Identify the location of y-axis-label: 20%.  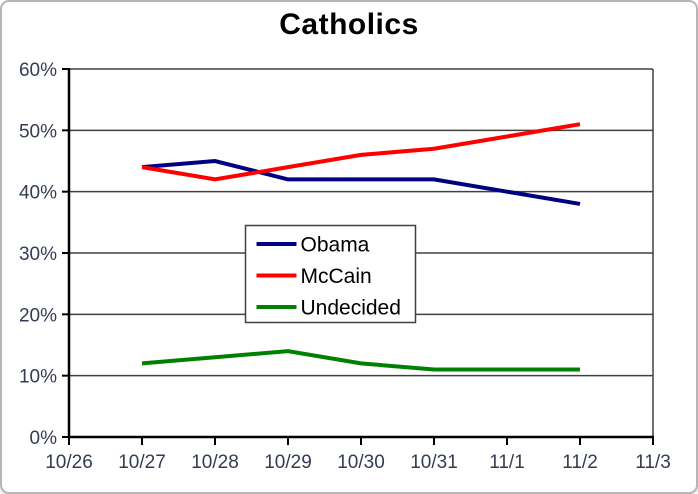
(38, 315).